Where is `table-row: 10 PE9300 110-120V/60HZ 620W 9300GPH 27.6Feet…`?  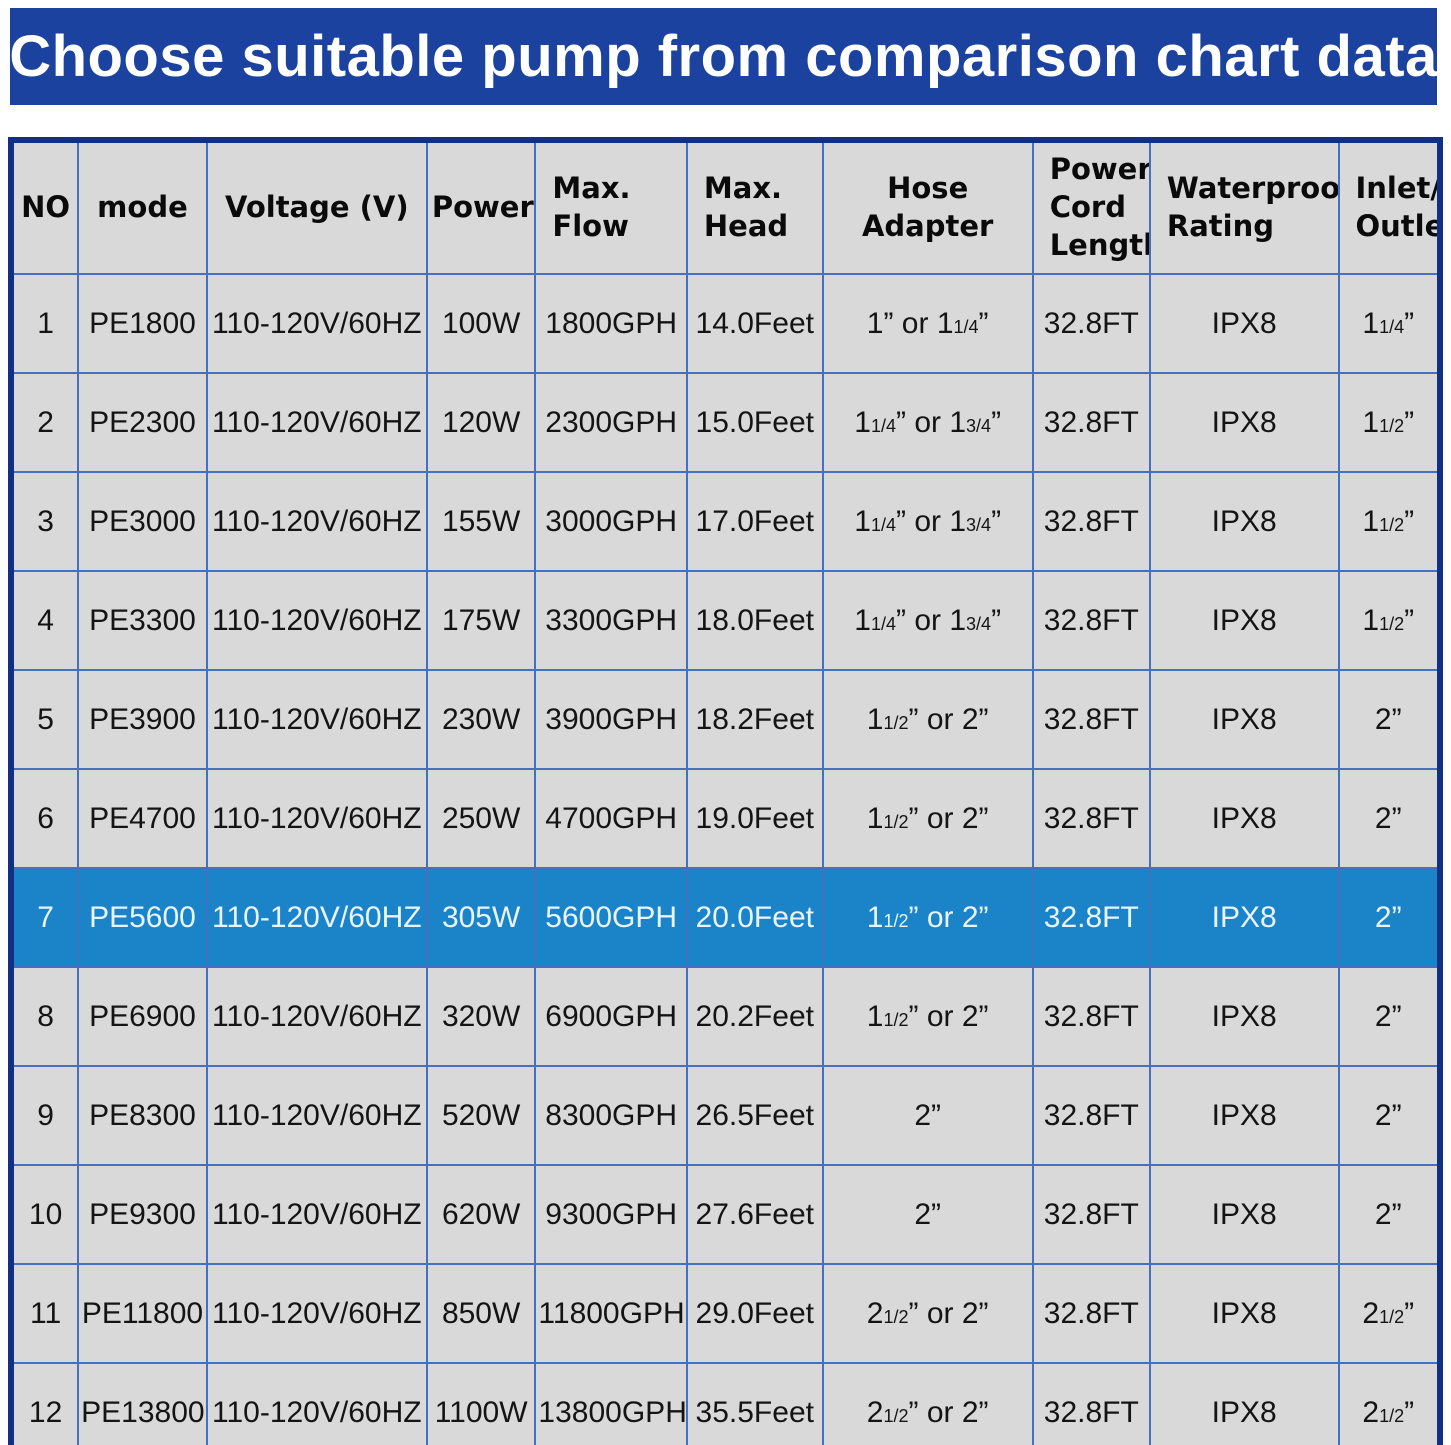 table-row: 10 PE9300 110-120V/60HZ 620W 9300GPH 27.6Feet… is located at coordinates (725, 1214).